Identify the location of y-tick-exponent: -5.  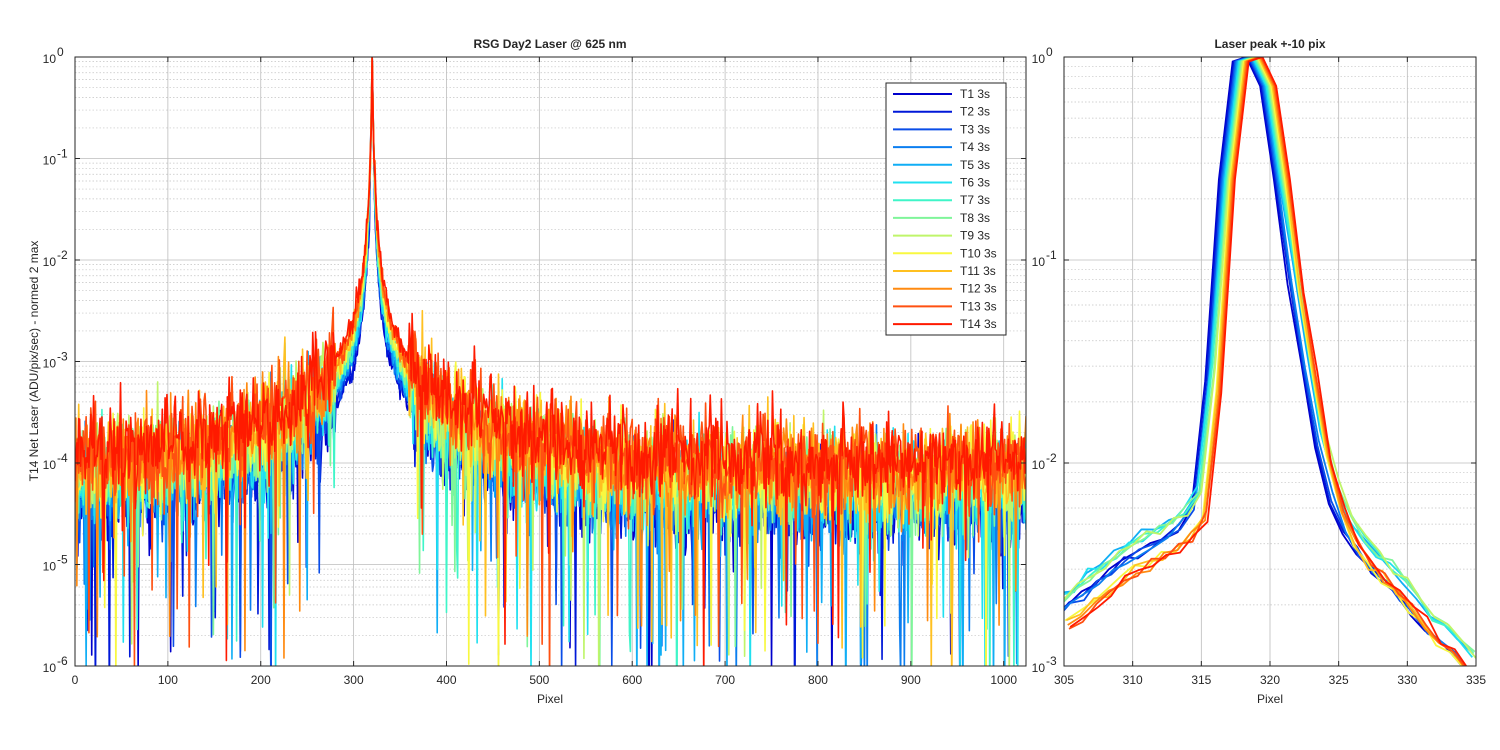
(62, 560).